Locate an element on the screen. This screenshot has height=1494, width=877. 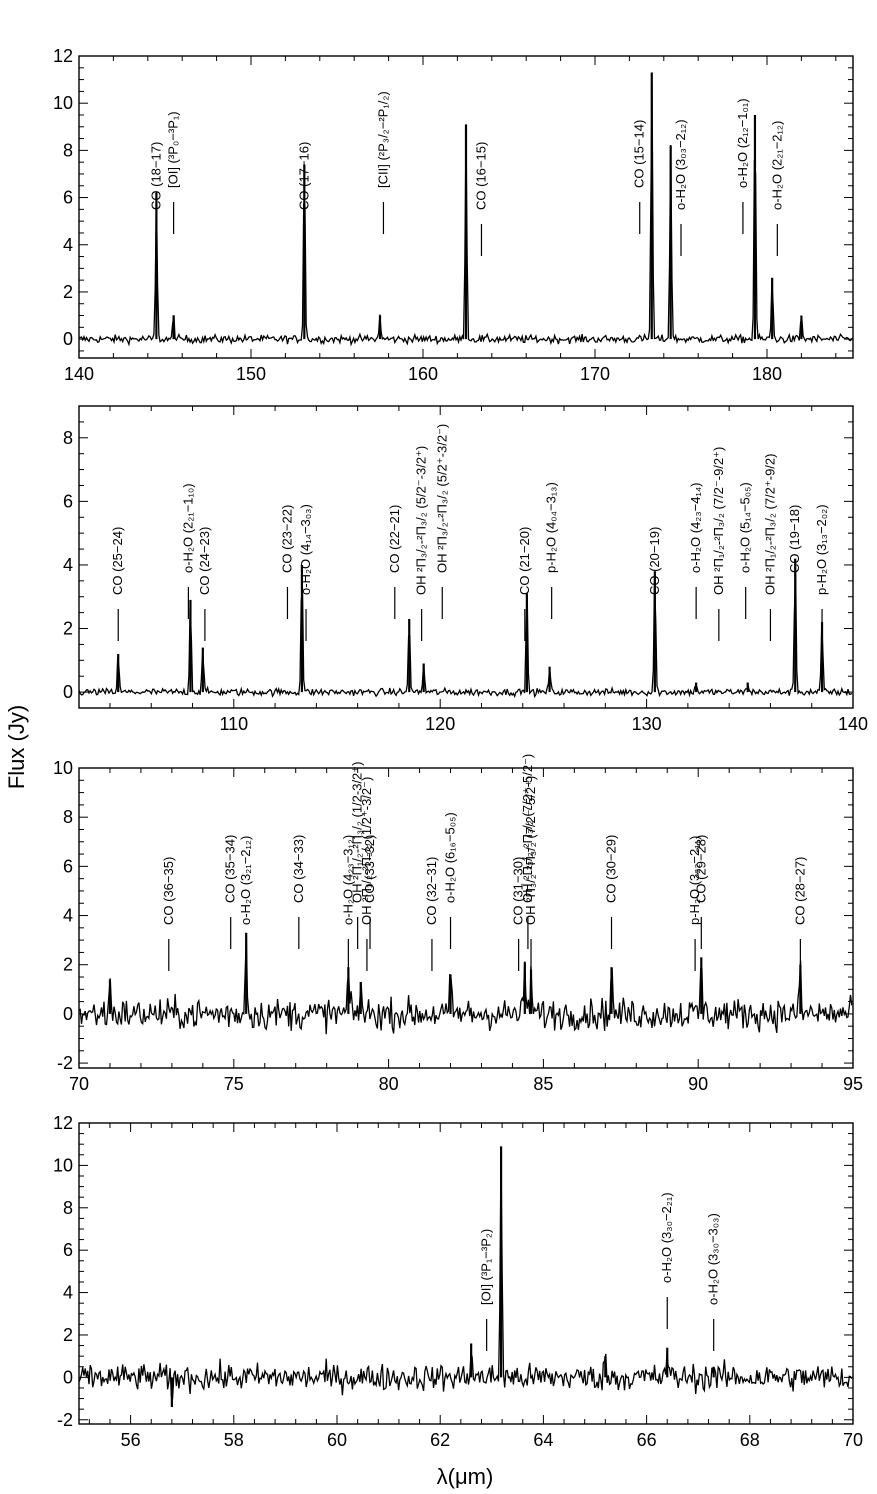
line-id-label: CO (36−35) is located at coordinates (168, 891).